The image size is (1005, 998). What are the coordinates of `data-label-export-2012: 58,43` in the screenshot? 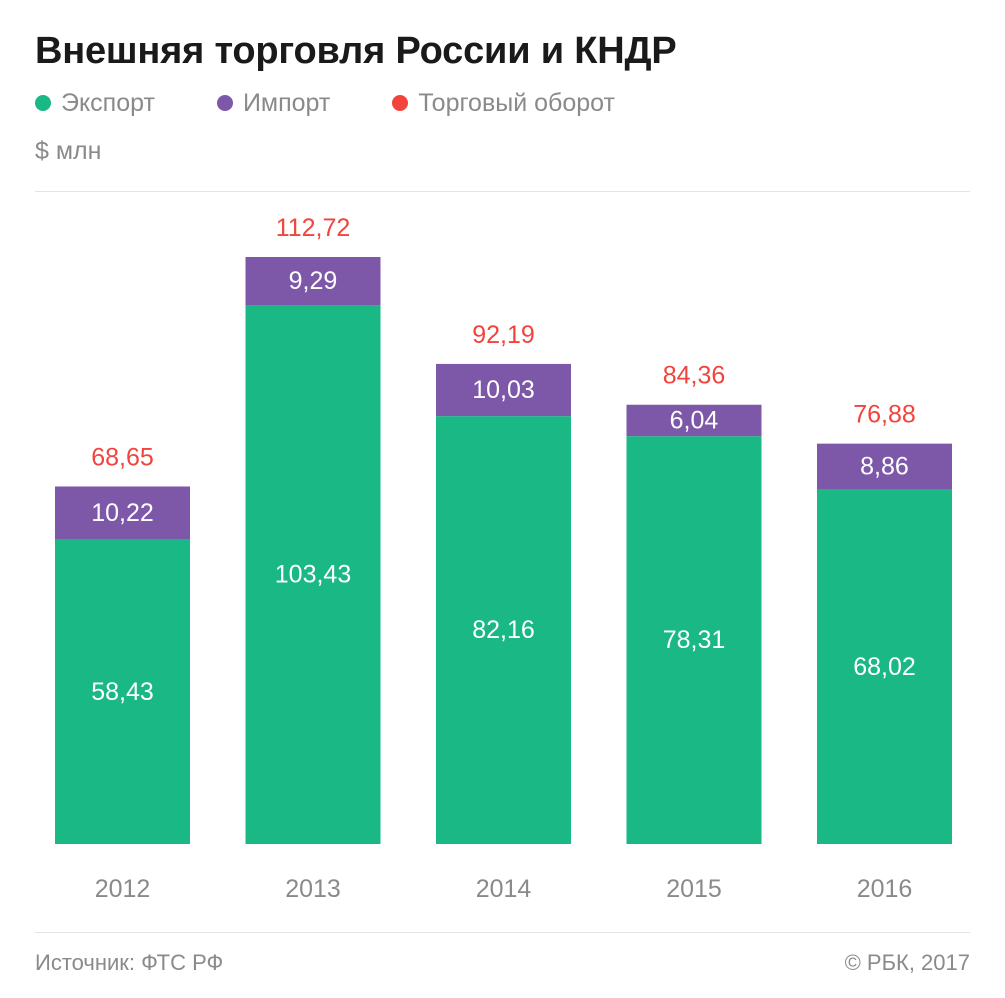 It's located at (122, 692).